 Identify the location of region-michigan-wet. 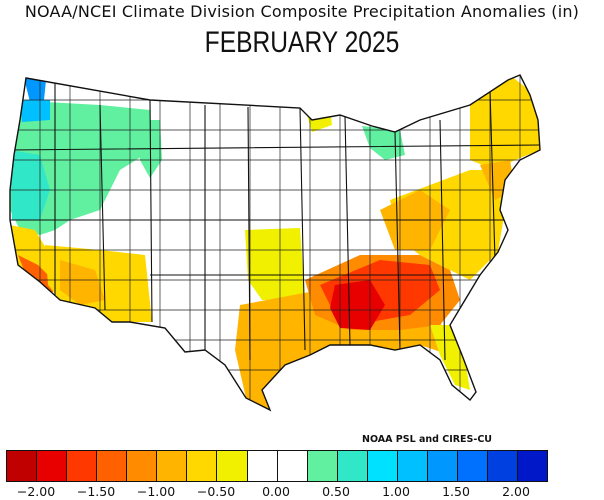
(383, 143).